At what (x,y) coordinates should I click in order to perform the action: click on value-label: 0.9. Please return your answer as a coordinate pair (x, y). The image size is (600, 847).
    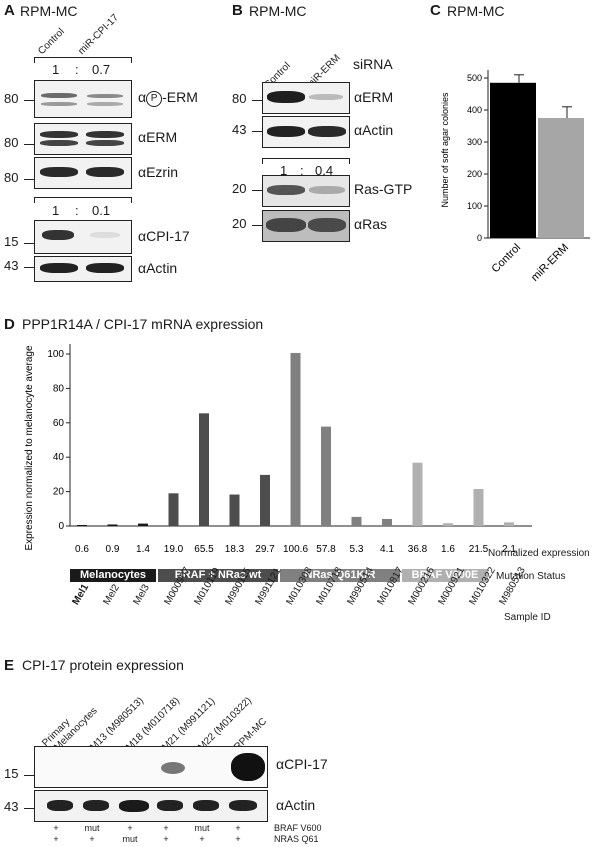
    Looking at the image, I should click on (113, 549).